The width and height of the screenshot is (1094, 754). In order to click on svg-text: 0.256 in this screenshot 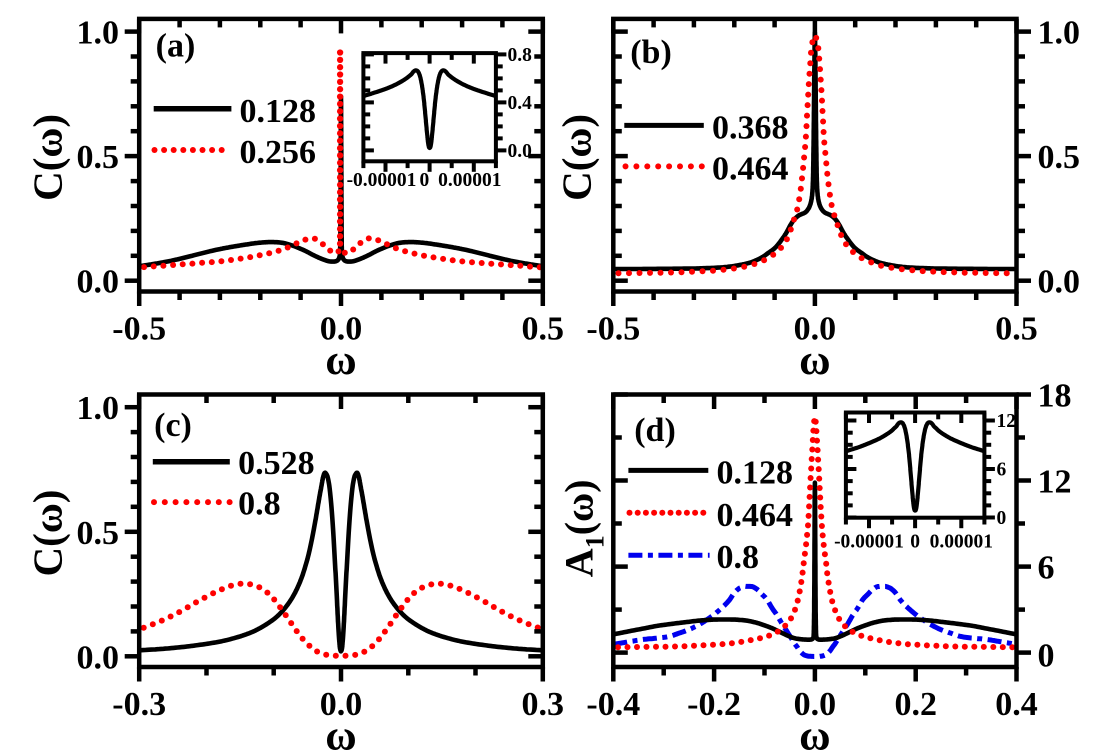, I will do `click(278, 152)`.